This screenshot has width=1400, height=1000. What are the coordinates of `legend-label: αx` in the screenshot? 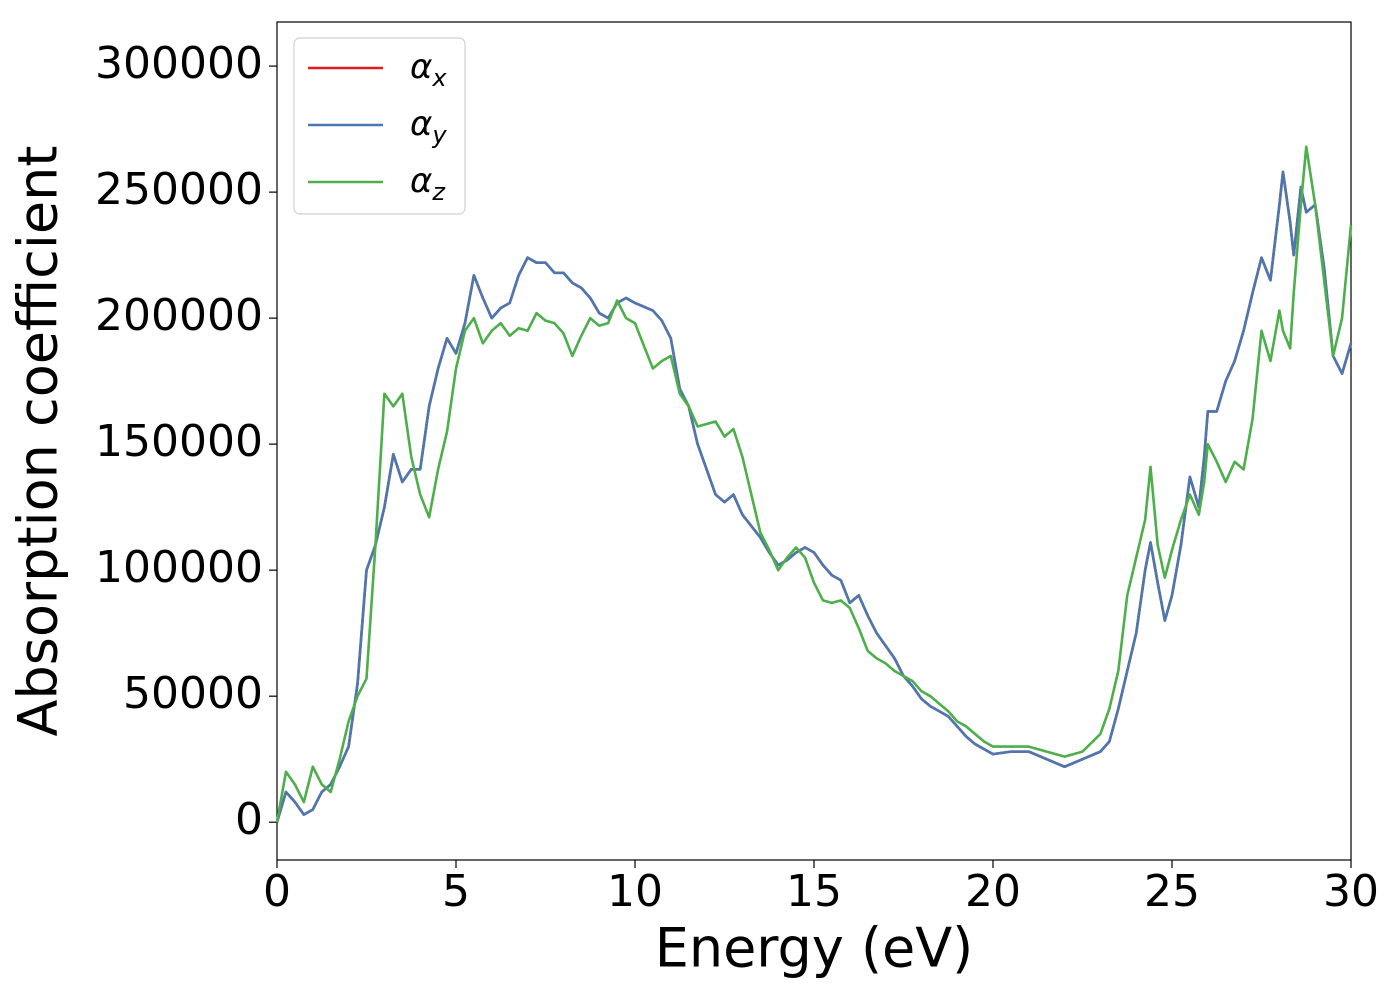 It's located at (428, 69).